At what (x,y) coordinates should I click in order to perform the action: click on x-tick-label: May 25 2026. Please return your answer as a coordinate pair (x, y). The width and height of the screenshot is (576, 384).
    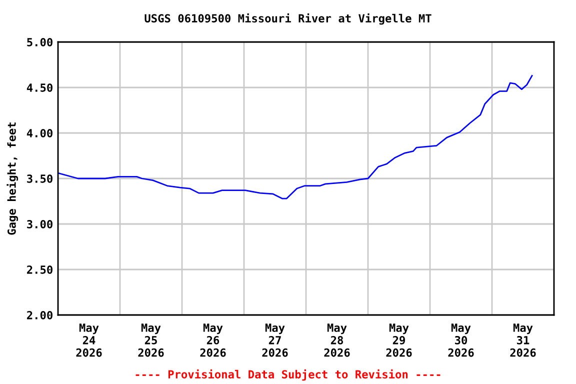
    Looking at the image, I should click on (151, 340).